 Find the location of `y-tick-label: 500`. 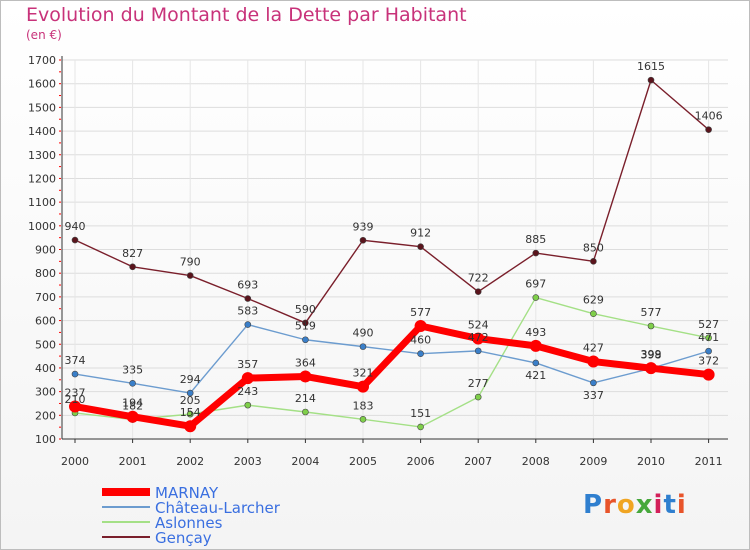

y-tick-label: 500 is located at coordinates (45, 344).